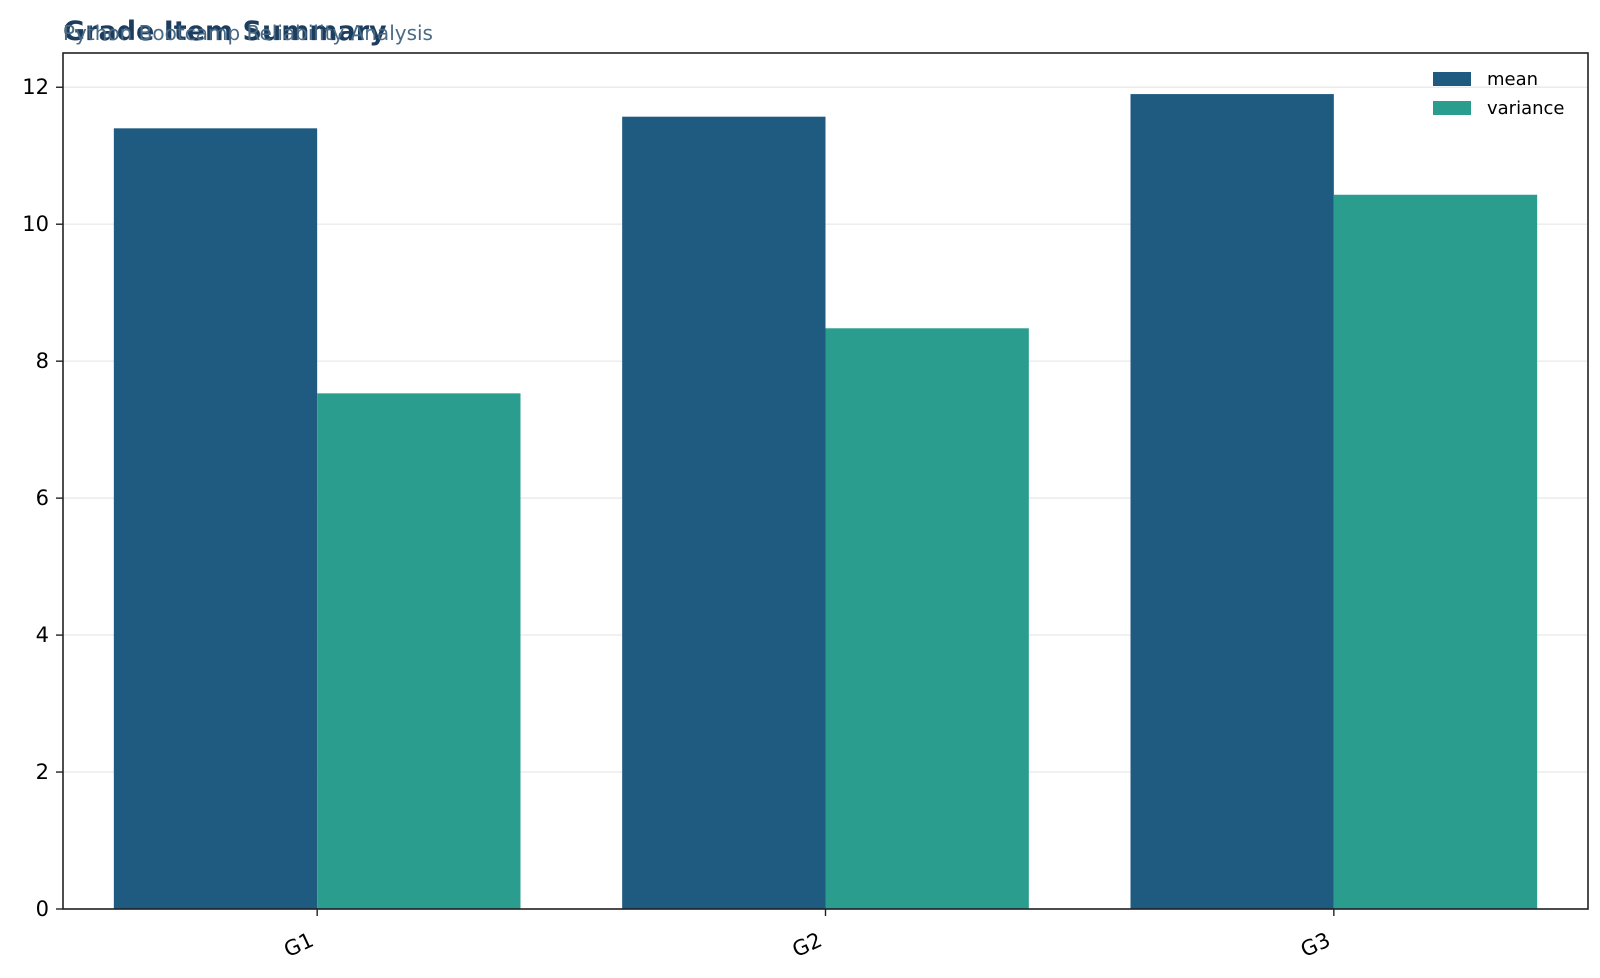 The height and width of the screenshot is (978, 1600). What do you see at coordinates (1435, 551) in the screenshot?
I see `bar-variance-G3` at bounding box center [1435, 551].